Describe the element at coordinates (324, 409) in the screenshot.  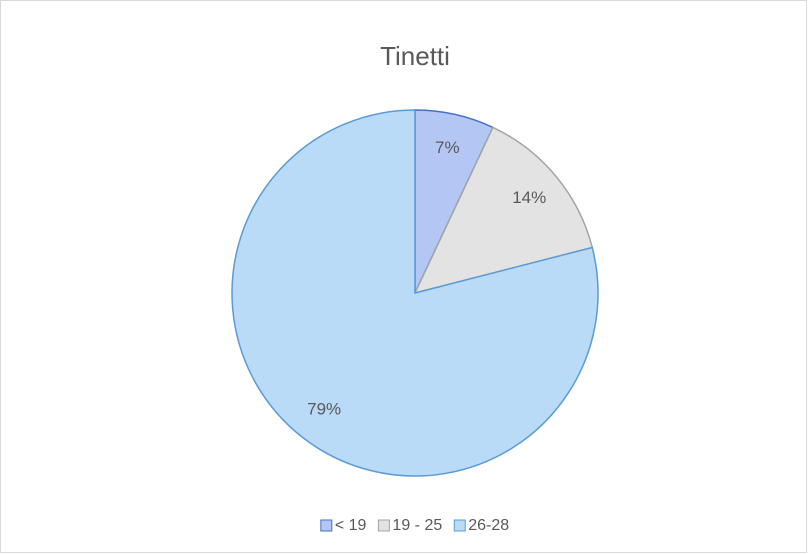
I see `data-label: 79%` at that location.